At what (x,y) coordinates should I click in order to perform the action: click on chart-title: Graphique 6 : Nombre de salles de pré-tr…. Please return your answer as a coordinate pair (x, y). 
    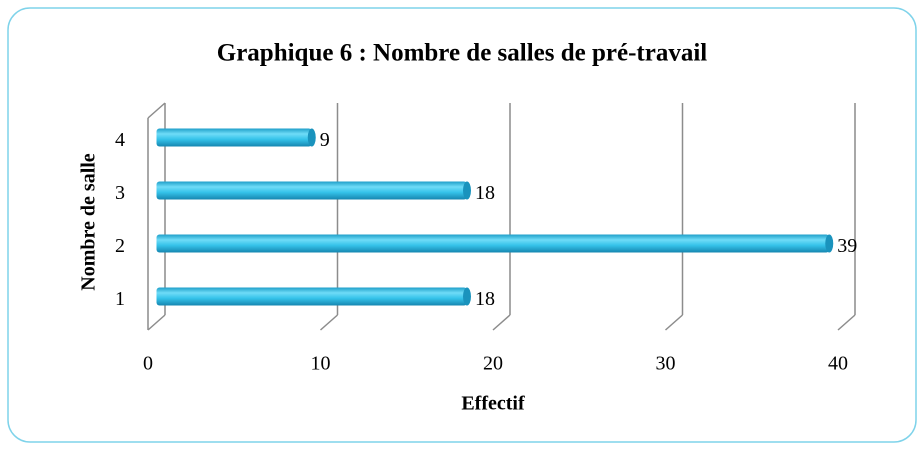
    Looking at the image, I should click on (462, 53).